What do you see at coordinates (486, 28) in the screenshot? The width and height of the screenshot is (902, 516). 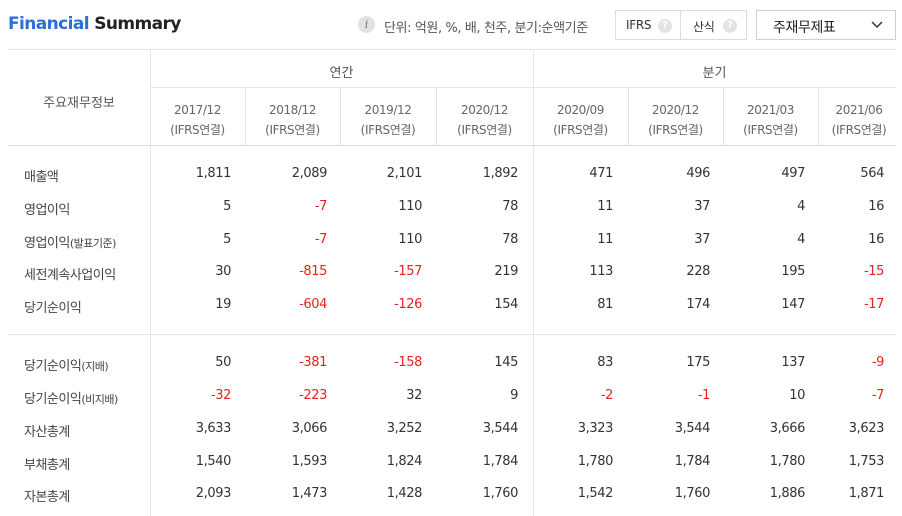 I see `unit-text: 단위: 억원, %, 배, 천주, 분기:순액기준` at bounding box center [486, 28].